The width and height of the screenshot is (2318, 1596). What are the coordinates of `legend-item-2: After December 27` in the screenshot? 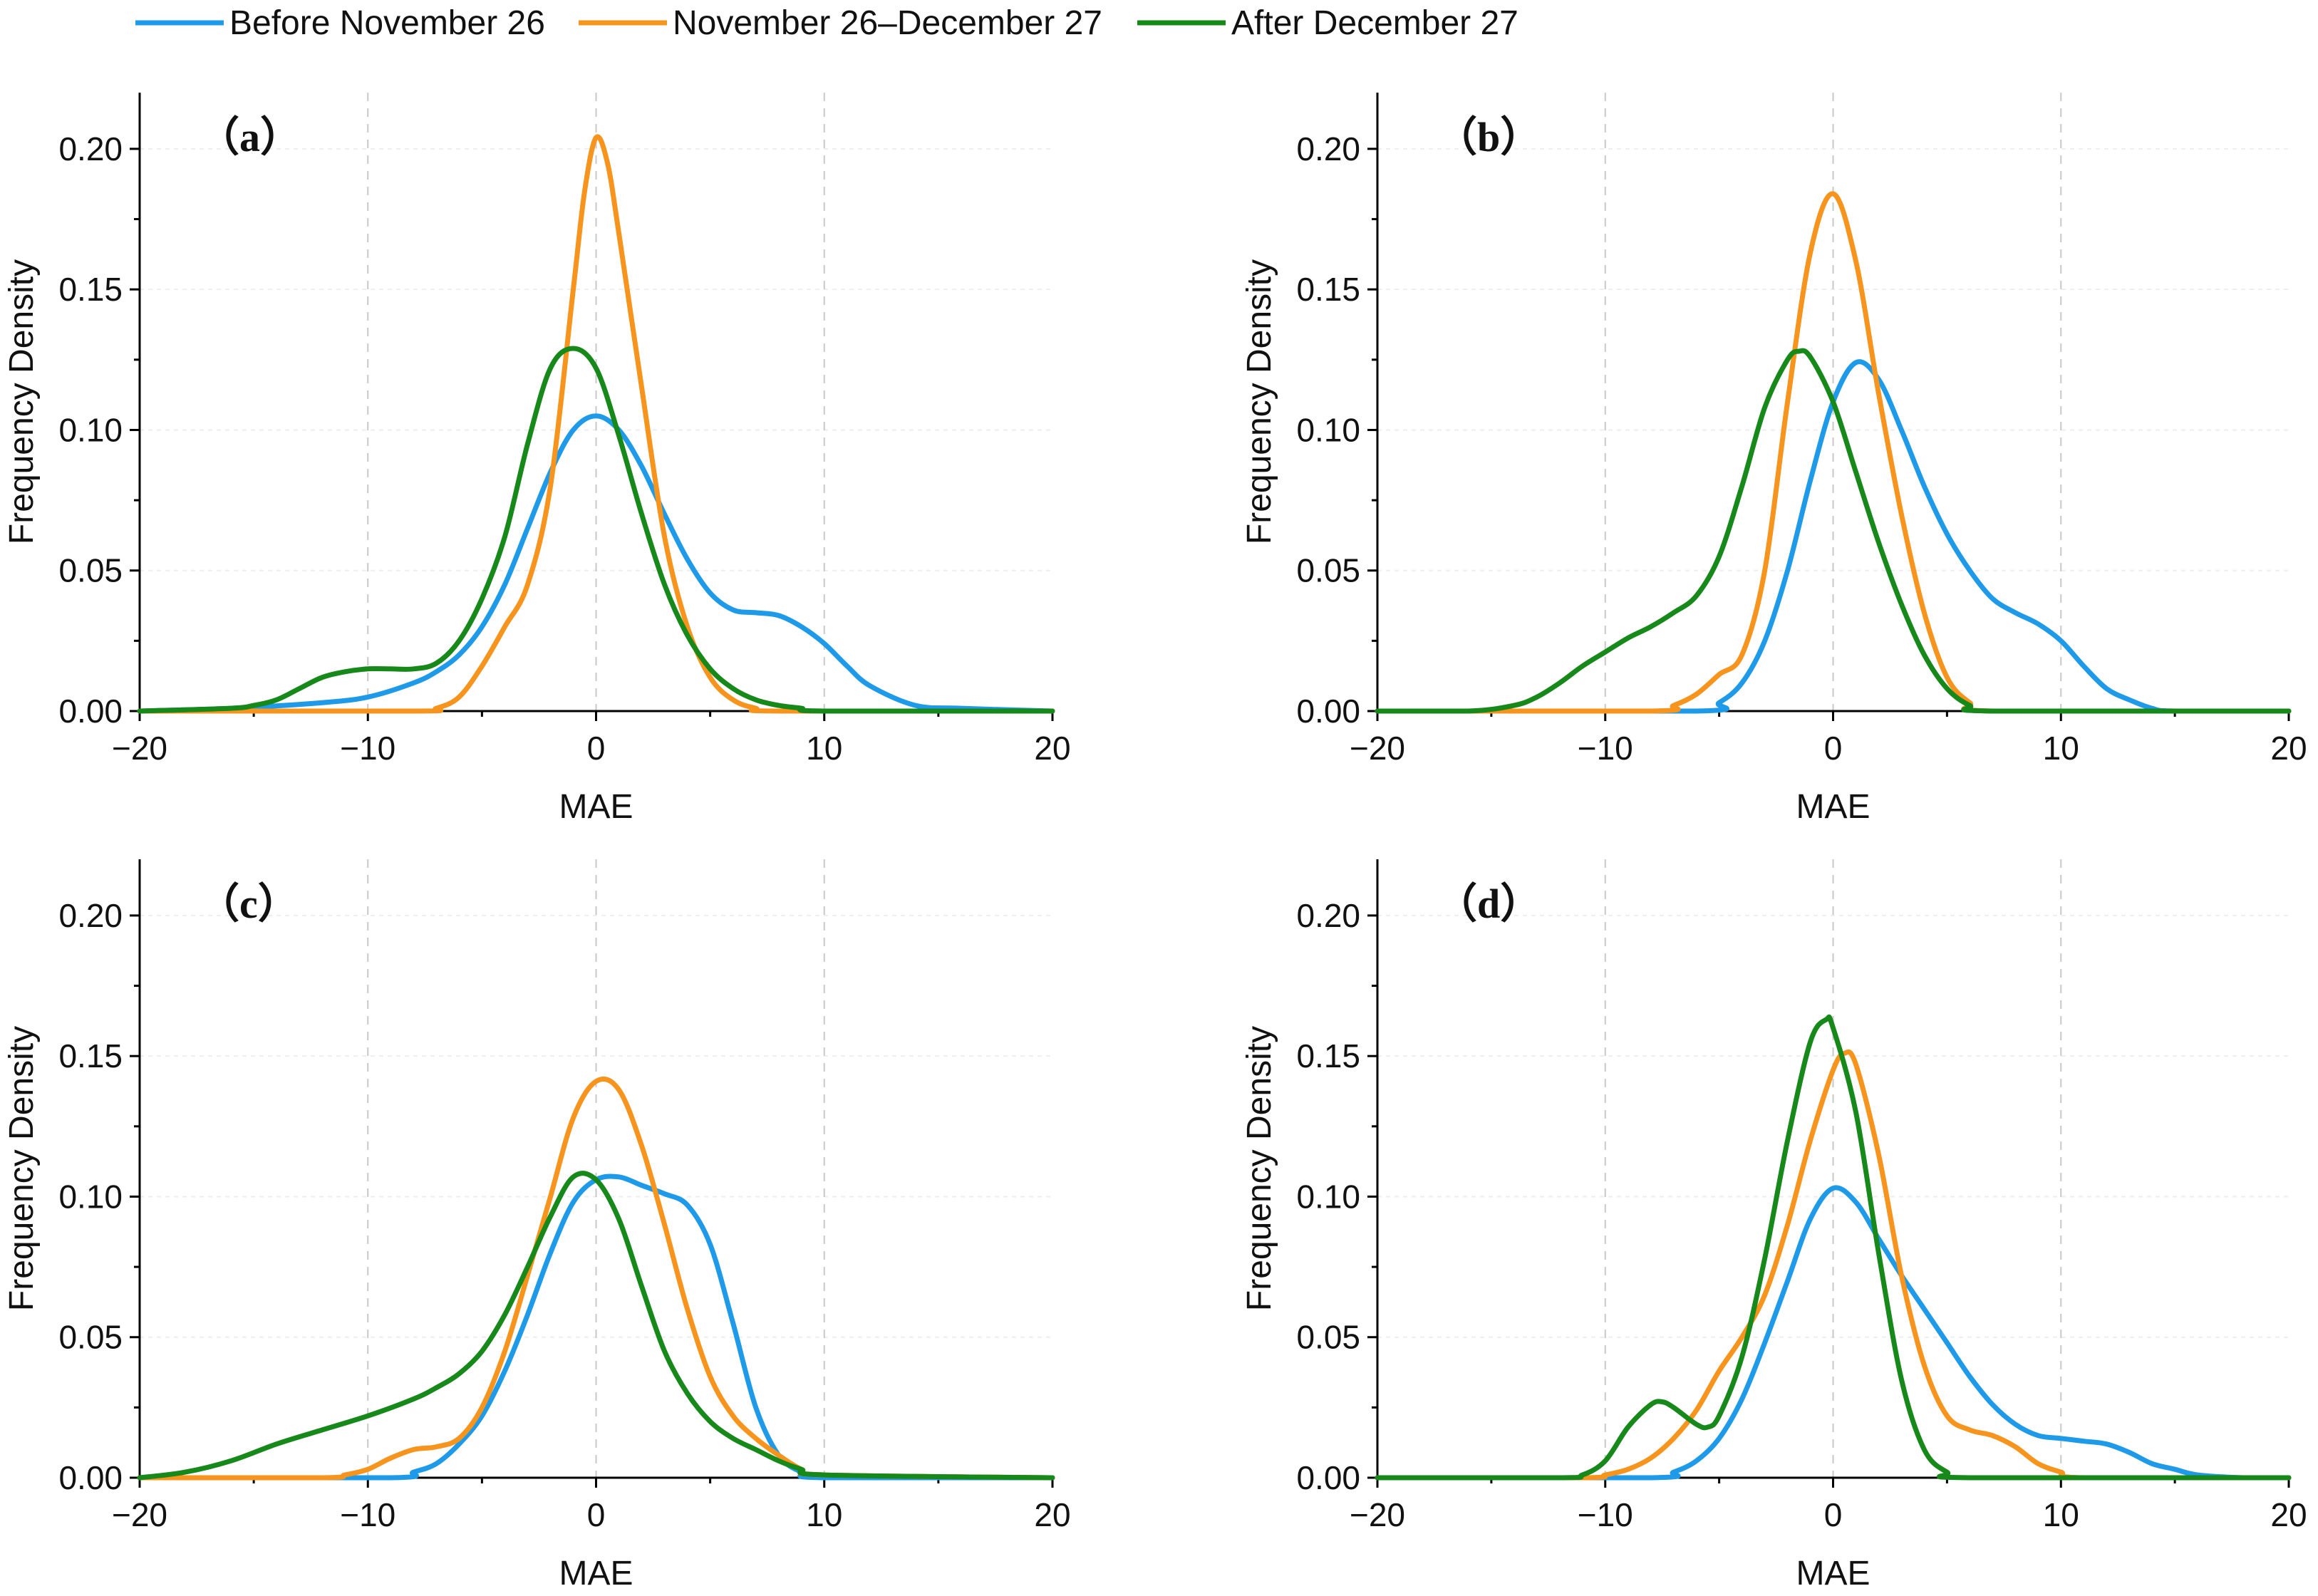 It's located at (1328, 23).